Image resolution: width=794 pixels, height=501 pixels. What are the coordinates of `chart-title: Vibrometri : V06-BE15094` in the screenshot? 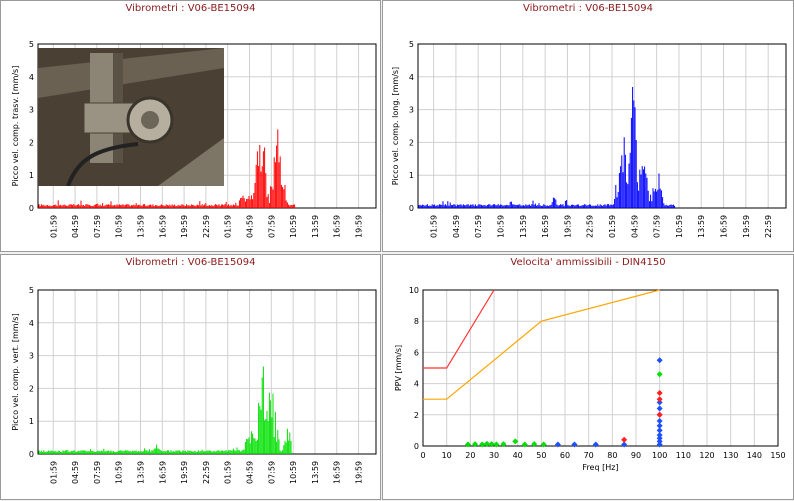 It's located at (588, 8).